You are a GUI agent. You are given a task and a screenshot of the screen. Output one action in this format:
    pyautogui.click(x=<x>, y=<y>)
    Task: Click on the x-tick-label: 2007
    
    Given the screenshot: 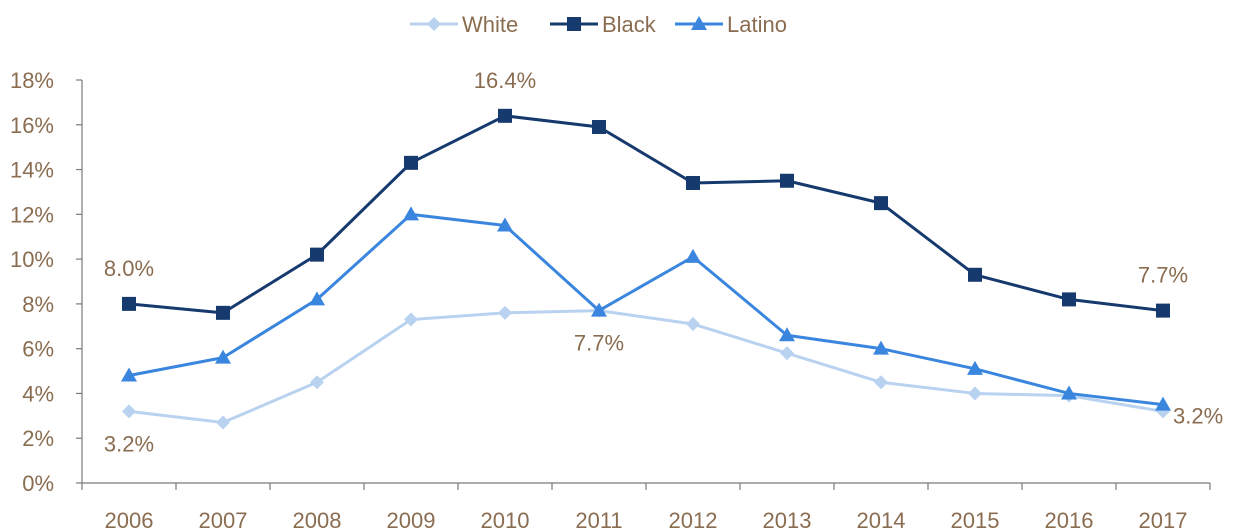 What is the action you would take?
    pyautogui.click(x=223, y=519)
    